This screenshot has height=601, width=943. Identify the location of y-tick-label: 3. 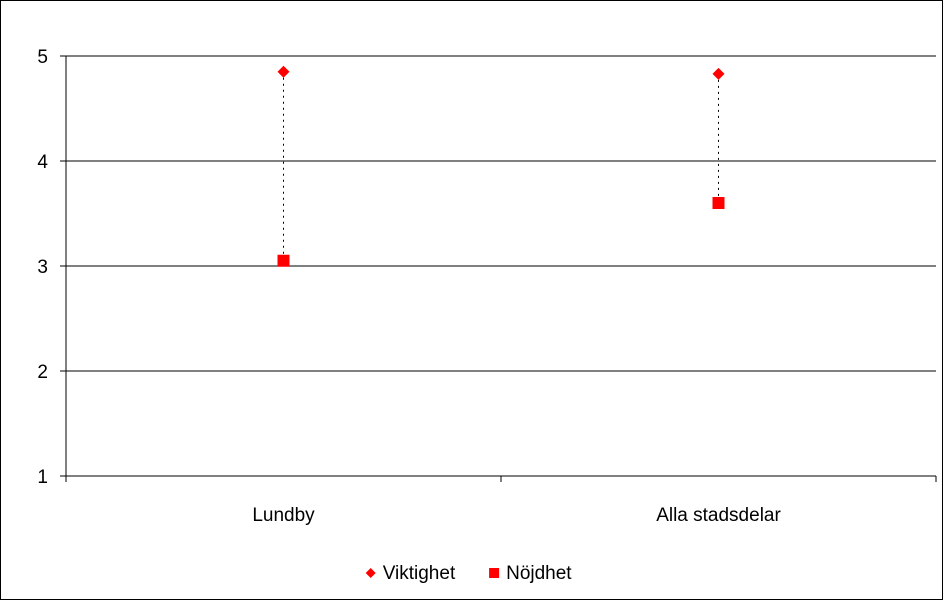
(42, 267).